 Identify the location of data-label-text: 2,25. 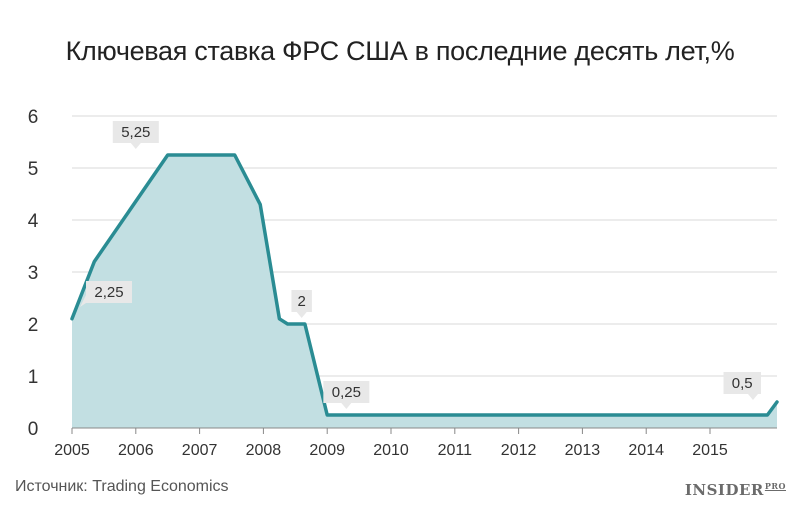
(108, 292).